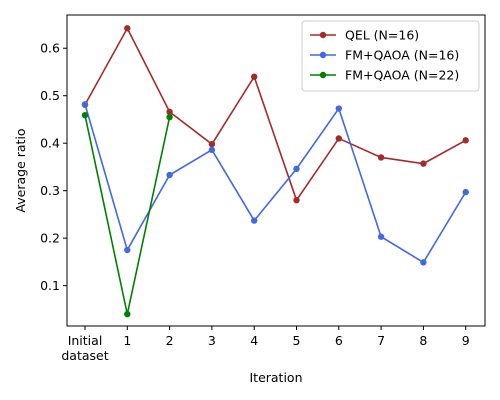  I want to click on x-axis-label: Iteration, so click(275, 377).